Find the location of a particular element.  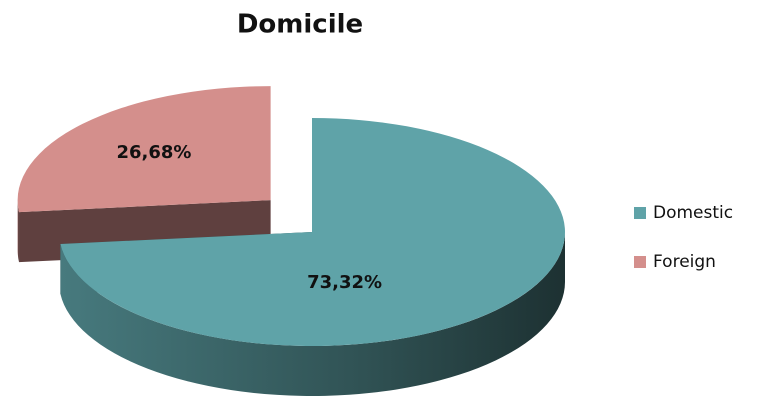

chart-title: Domicile is located at coordinates (300, 25).